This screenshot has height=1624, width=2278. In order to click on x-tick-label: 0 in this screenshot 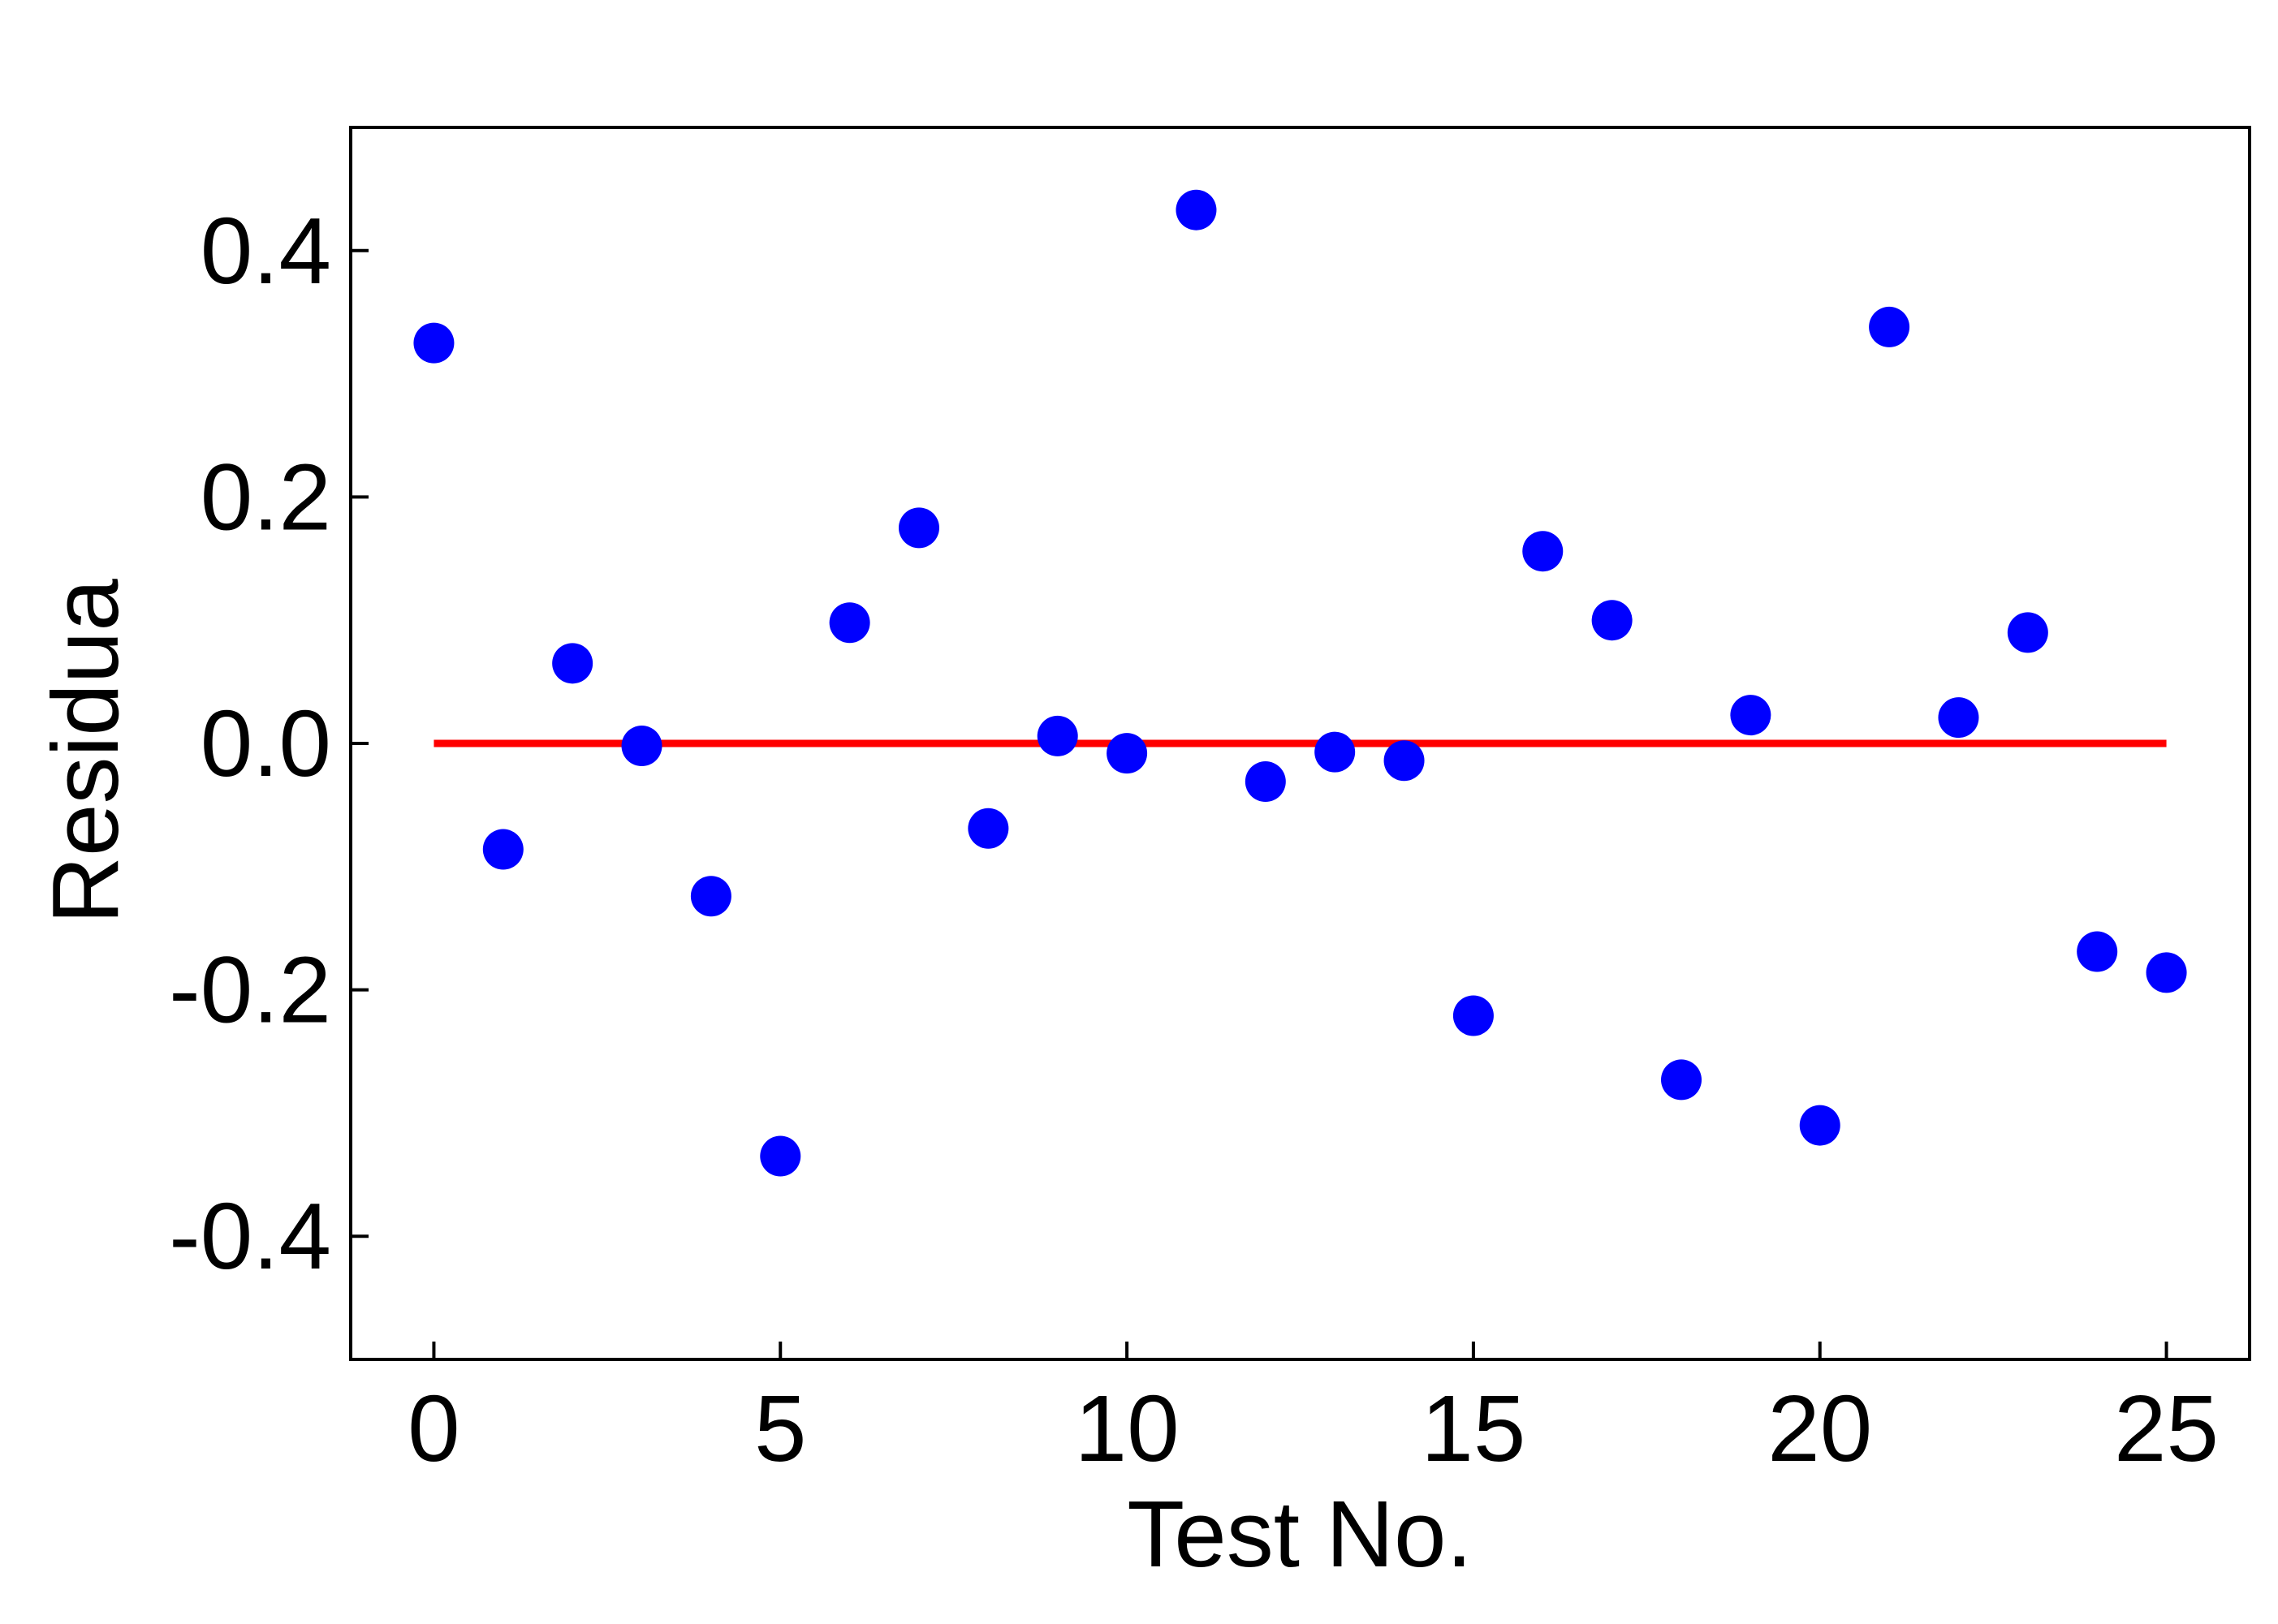, I will do `click(434, 1429)`.